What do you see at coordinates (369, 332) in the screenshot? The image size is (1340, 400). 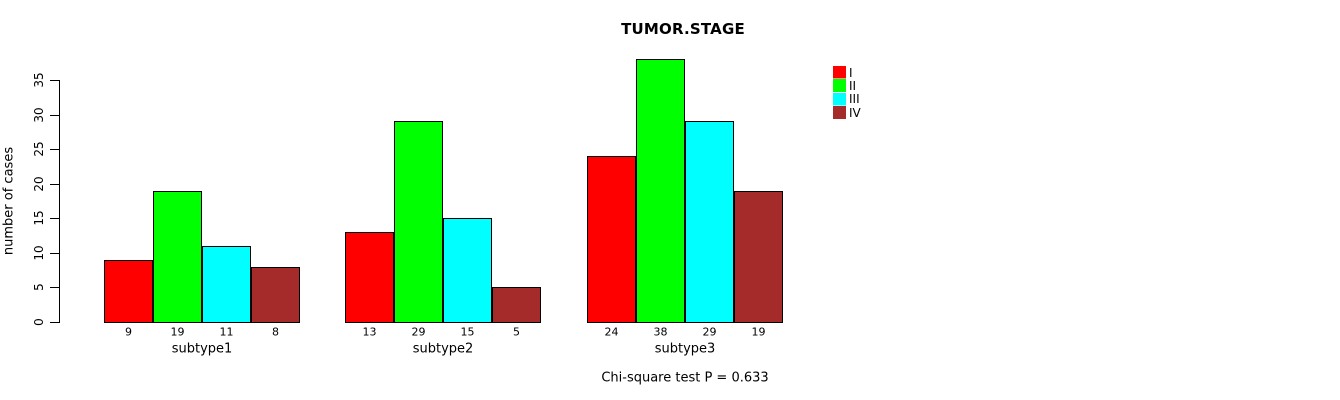 I see `bar-value-label: 13` at bounding box center [369, 332].